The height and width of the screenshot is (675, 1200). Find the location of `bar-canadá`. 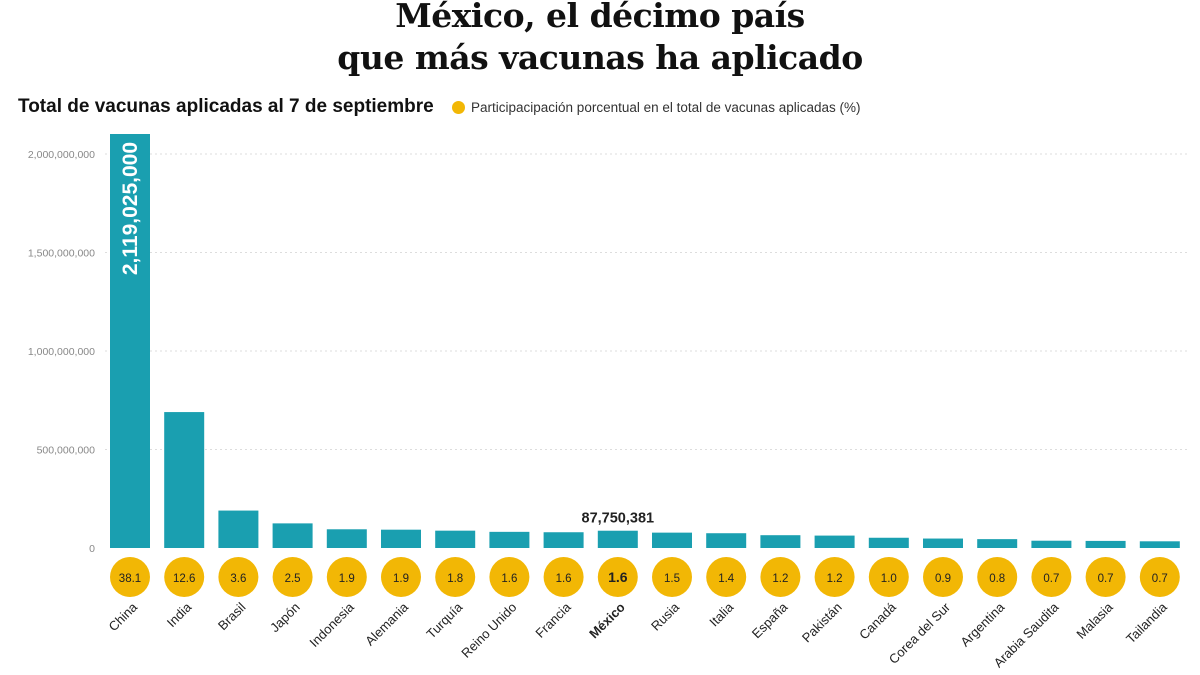

bar-canadá is located at coordinates (888, 542).